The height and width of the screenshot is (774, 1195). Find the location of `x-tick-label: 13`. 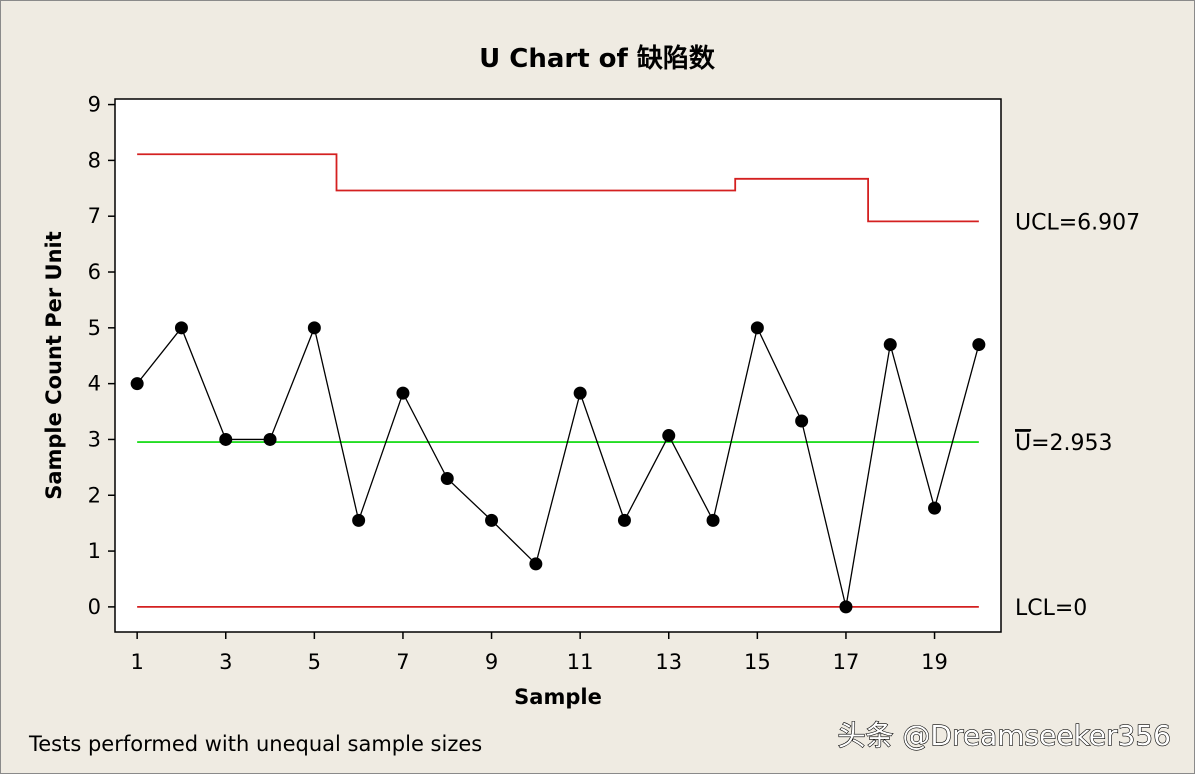

x-tick-label: 13 is located at coordinates (668, 662).